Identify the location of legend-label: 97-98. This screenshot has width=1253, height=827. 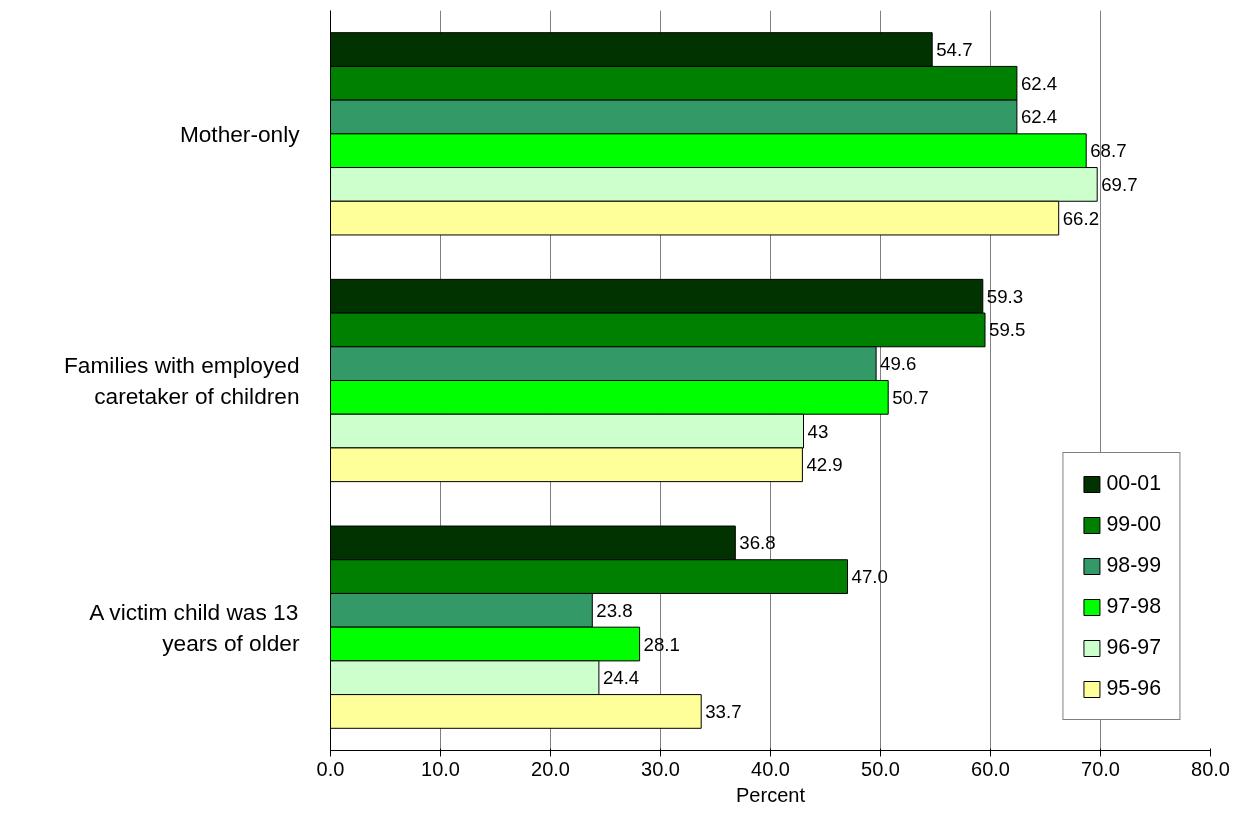
(1133, 606).